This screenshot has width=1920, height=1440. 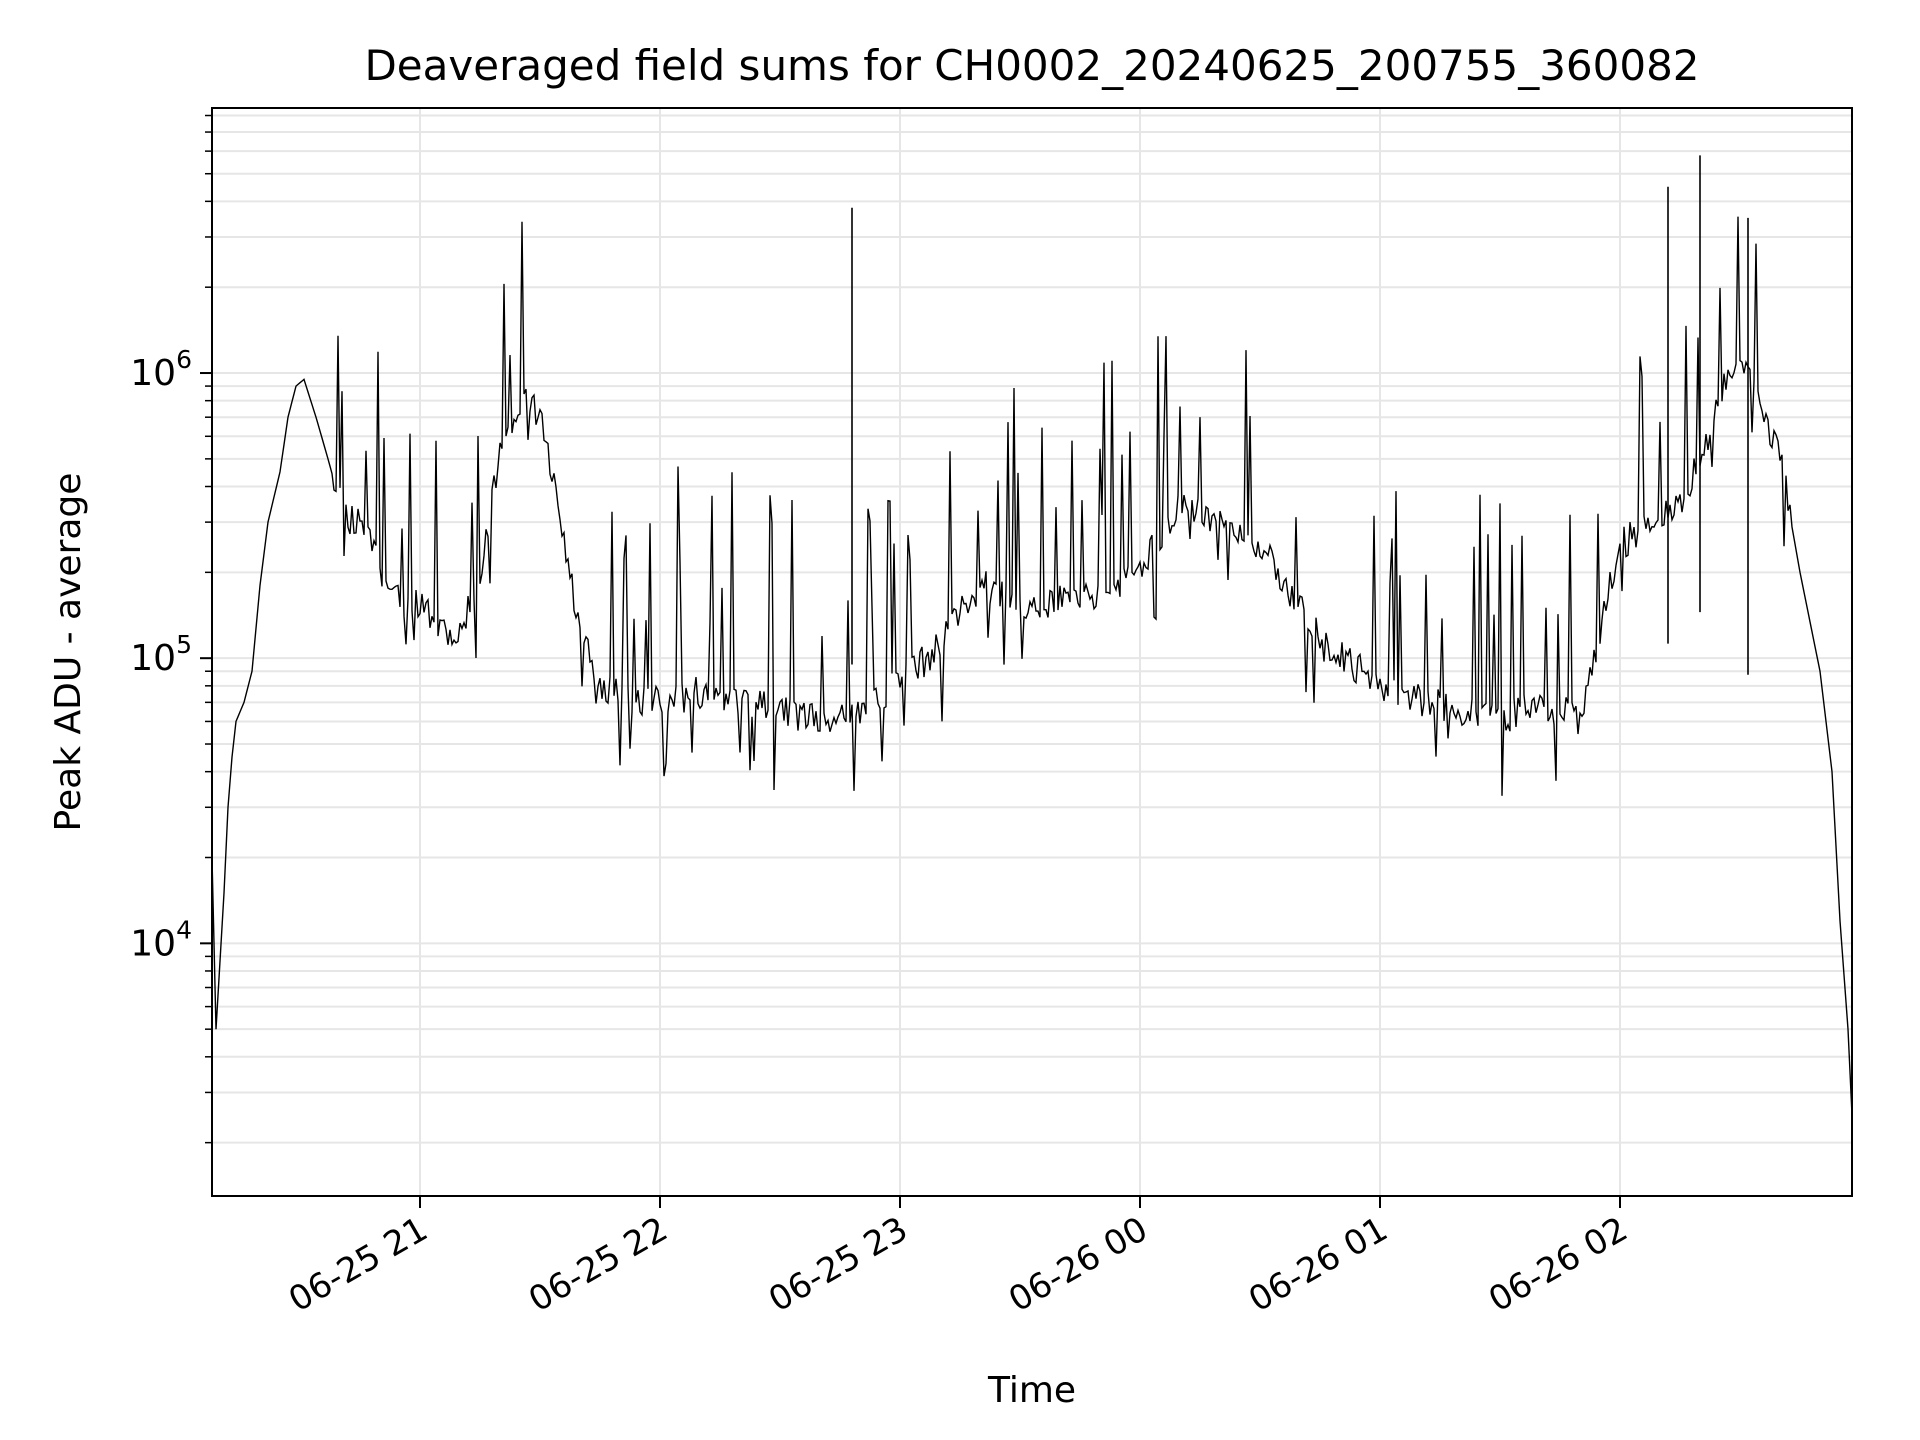 I want to click on y-tick-label: 10⁵, so click(x=161, y=654).